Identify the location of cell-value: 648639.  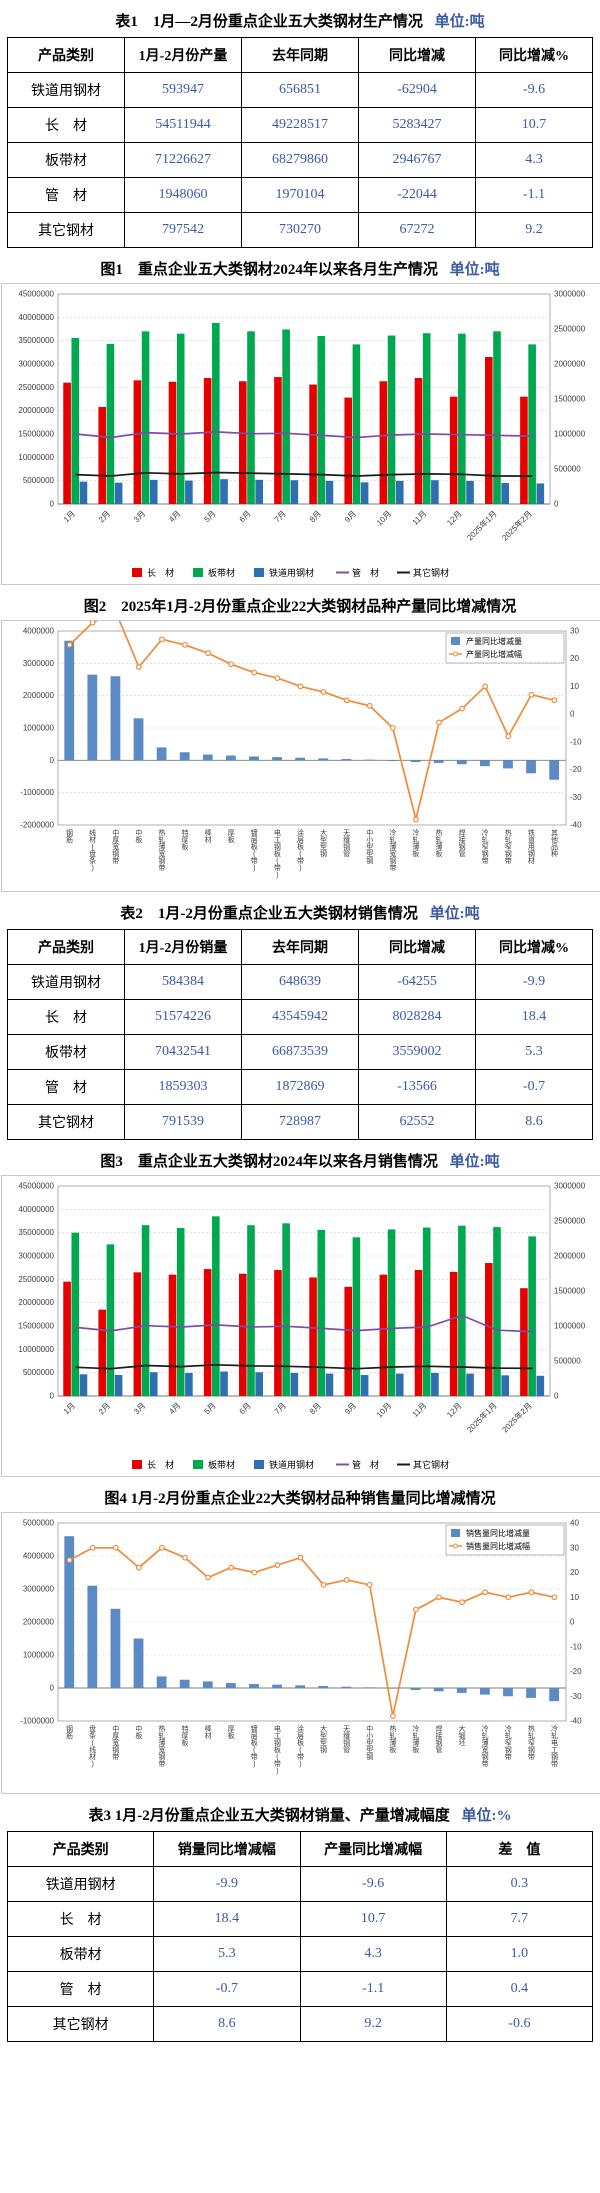
(300, 982).